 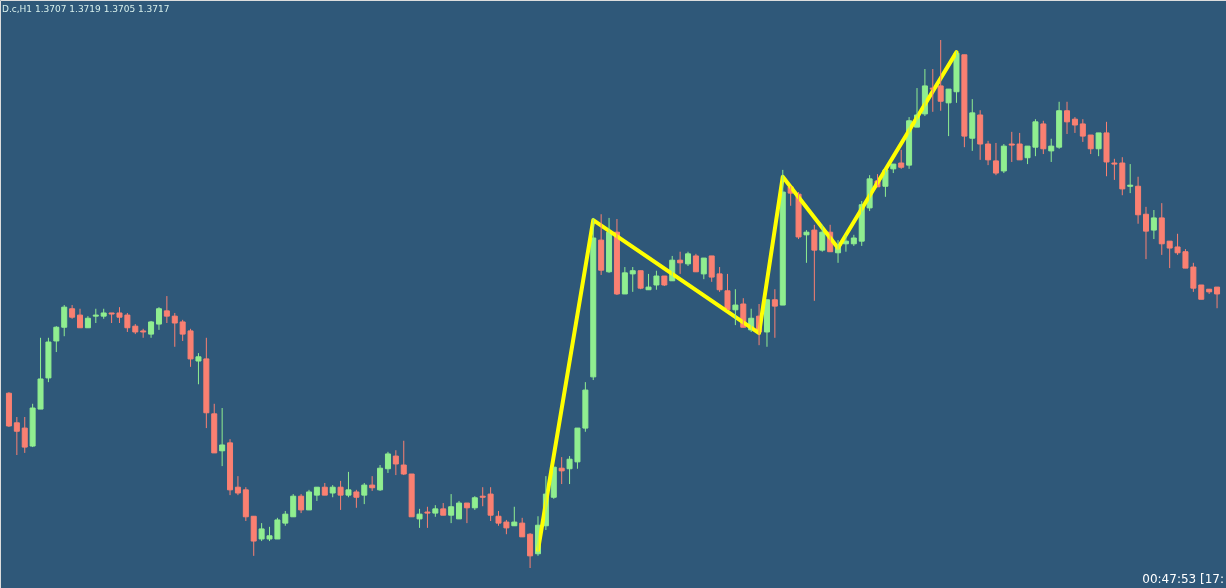 I want to click on text: 00:47:53 [17:, so click(x=1183, y=579).